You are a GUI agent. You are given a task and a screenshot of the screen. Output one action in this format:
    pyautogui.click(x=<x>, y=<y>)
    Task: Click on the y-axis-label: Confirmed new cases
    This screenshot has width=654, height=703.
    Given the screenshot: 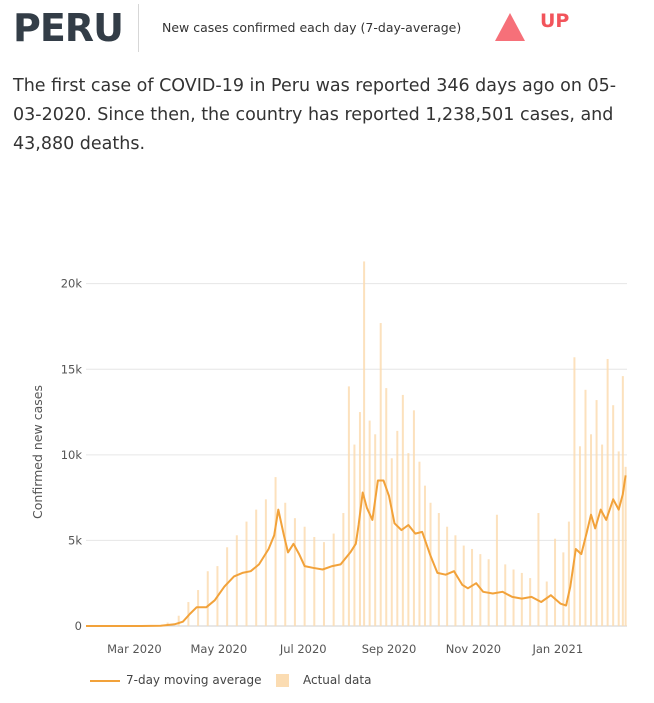 What is the action you would take?
    pyautogui.click(x=37, y=452)
    